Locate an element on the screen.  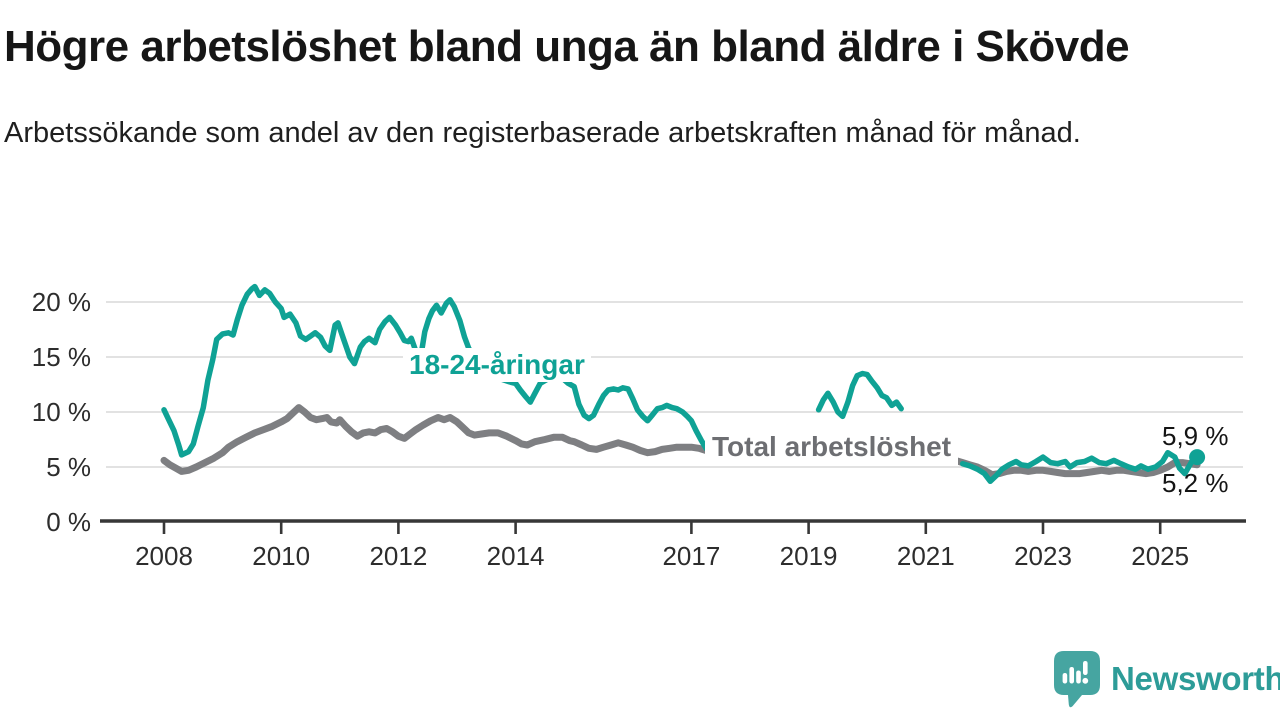
series-line-total is located at coordinates (439, 439).